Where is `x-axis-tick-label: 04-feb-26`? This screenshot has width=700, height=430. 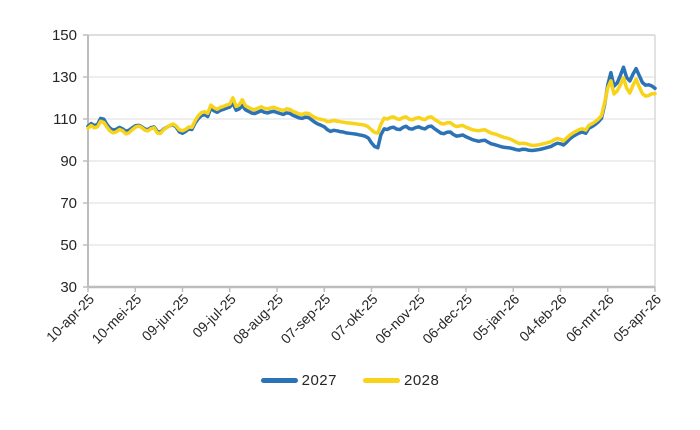
x-axis-tick-label: 04-feb-26 is located at coordinates (543, 318).